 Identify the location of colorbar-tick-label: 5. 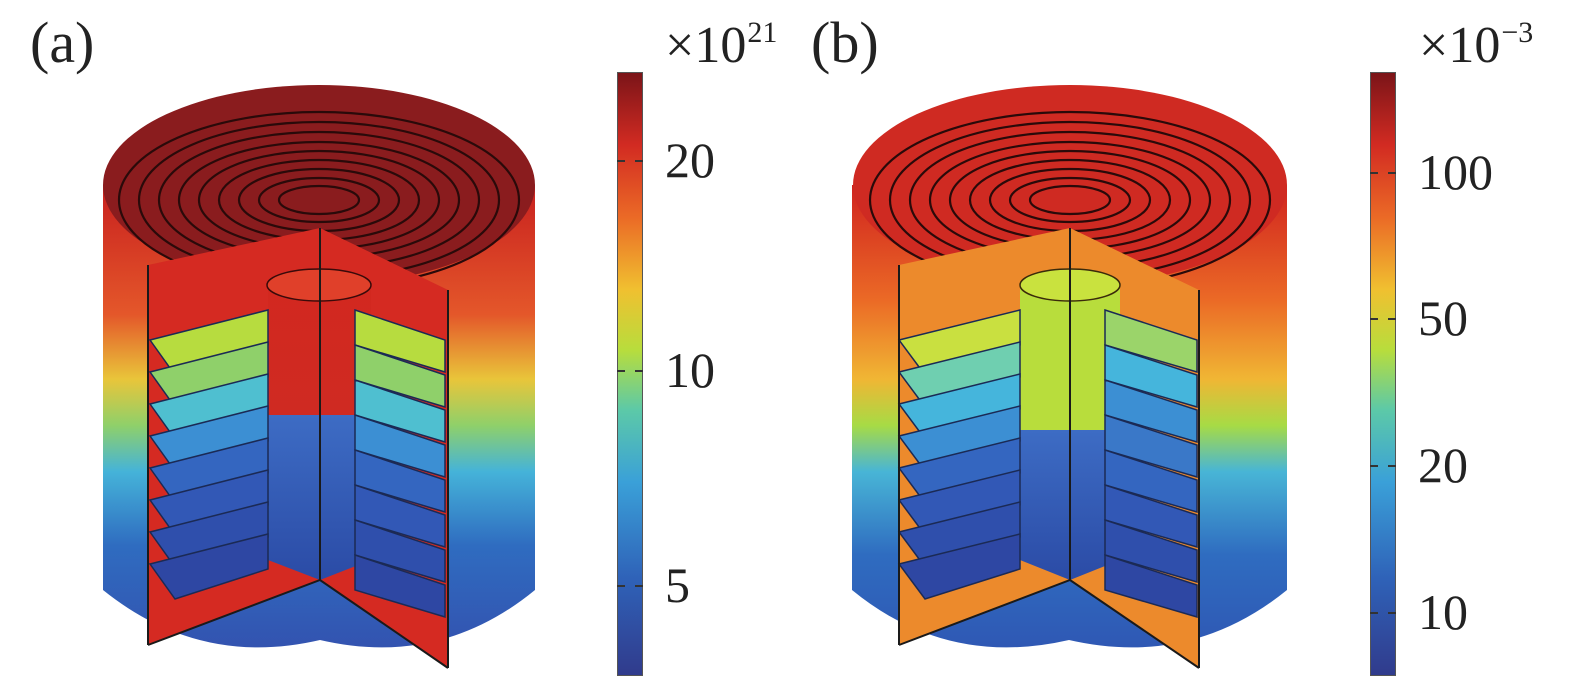
(677, 585).